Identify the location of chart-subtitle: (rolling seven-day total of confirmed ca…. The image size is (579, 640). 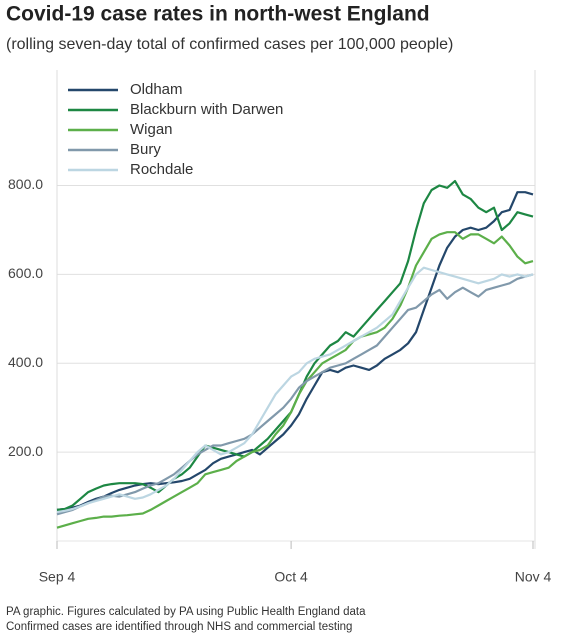
(229, 44).